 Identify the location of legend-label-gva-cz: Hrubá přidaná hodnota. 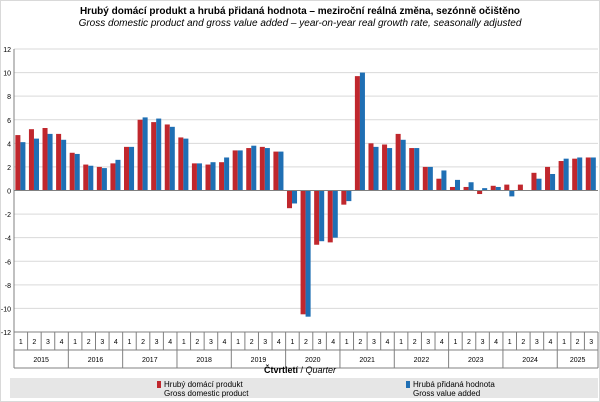
(454, 384).